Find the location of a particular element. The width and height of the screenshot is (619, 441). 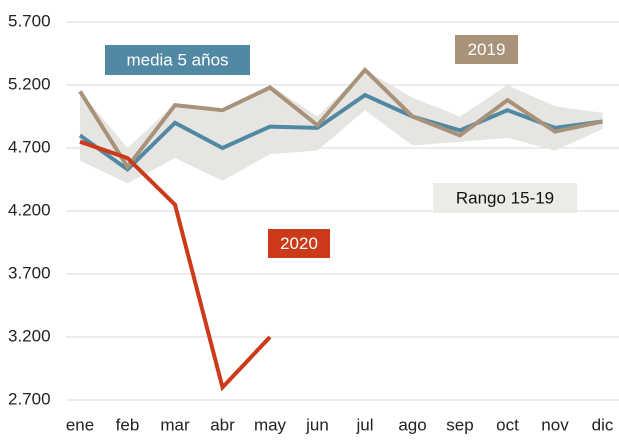

x-tick-label: jul is located at coordinates (364, 424).